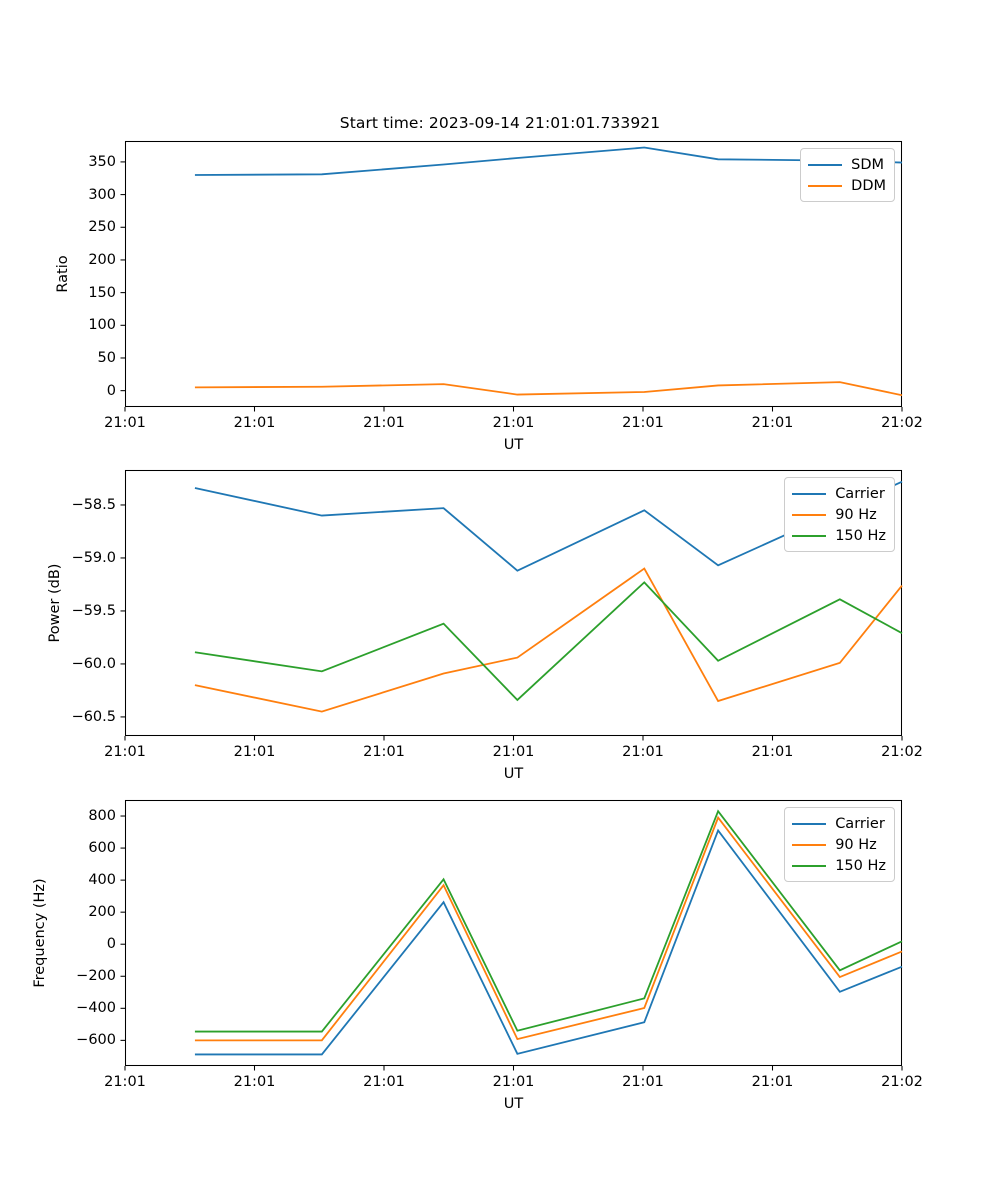 The width and height of the screenshot is (1000, 1200). I want to click on y-tick-label: 150, so click(102, 292).